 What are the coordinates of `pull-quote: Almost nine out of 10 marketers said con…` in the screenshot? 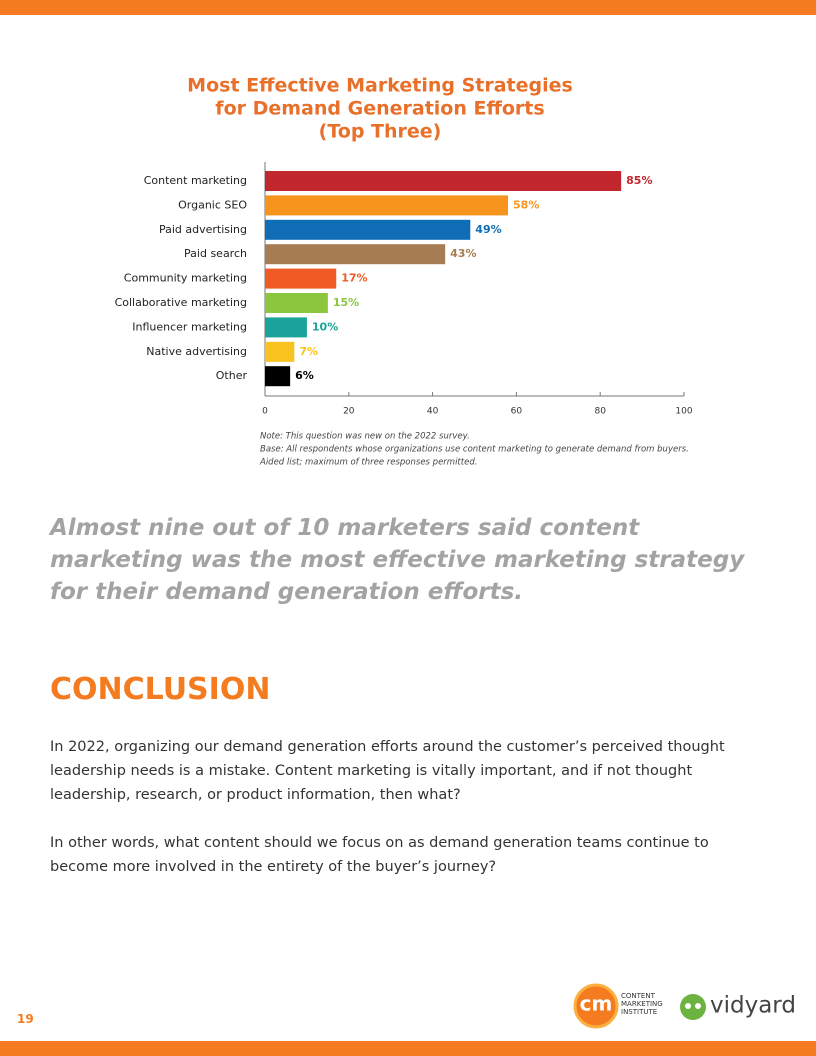 It's located at (397, 560).